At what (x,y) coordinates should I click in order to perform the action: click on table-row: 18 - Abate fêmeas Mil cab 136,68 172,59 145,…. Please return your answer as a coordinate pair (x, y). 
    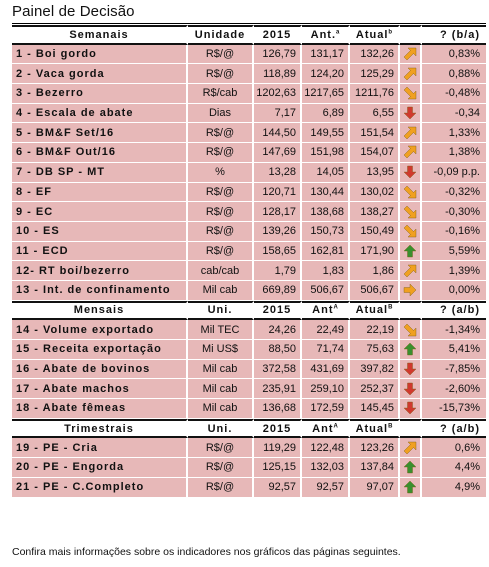
    Looking at the image, I should click on (249, 409).